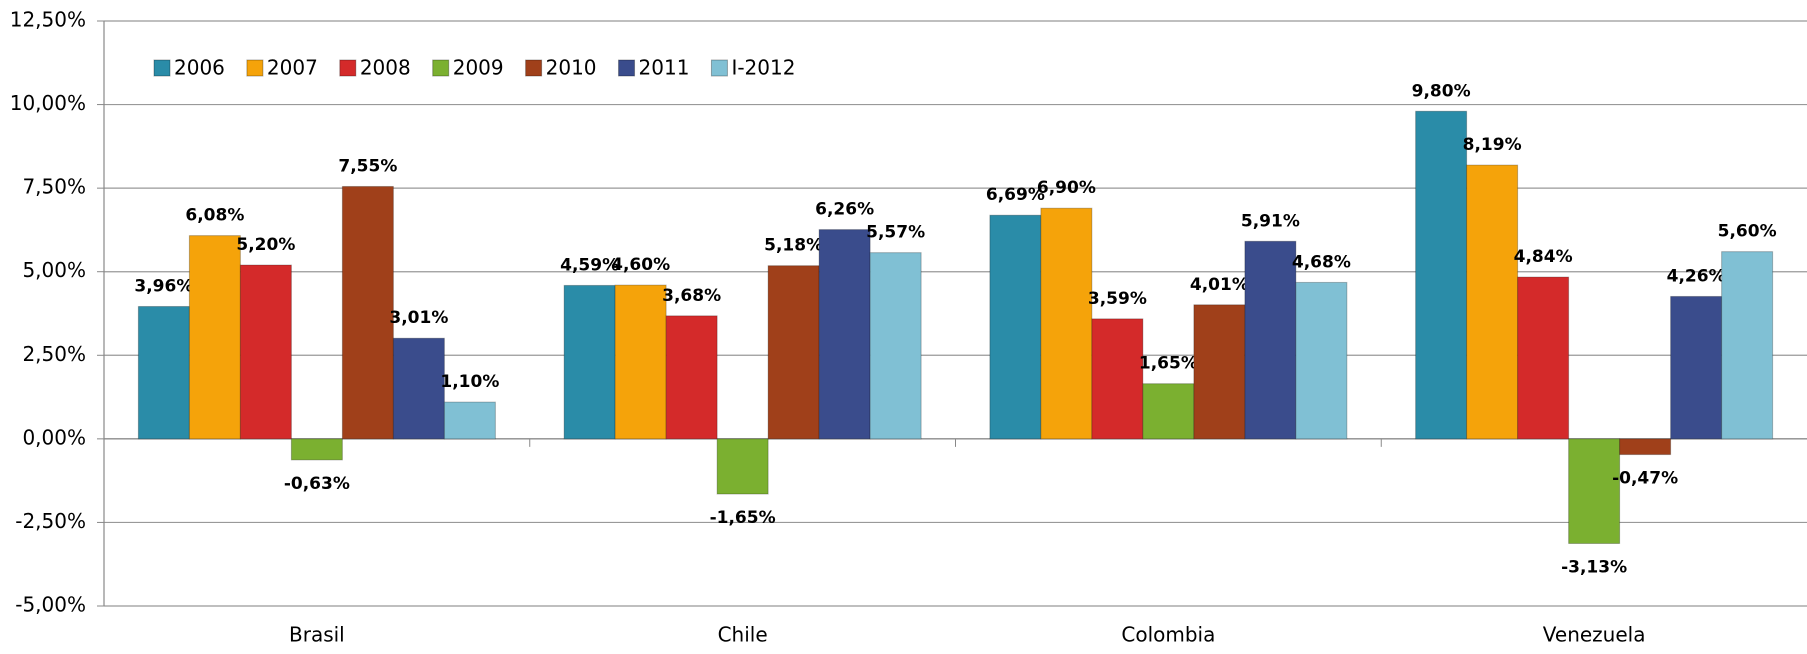 The image size is (1807, 654). Describe the element at coordinates (1270, 221) in the screenshot. I see `value-label: 5,91%` at that location.